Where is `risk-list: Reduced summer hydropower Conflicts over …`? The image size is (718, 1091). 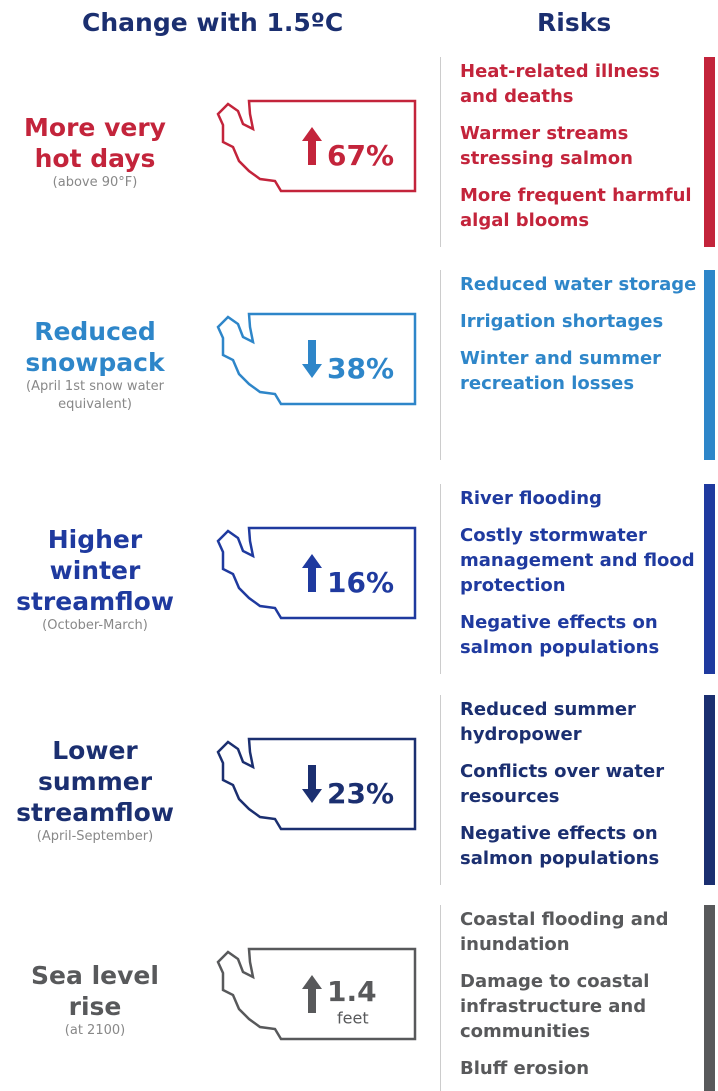
risk-list: Reduced summer hydropower Conflicts over … is located at coordinates (580, 784).